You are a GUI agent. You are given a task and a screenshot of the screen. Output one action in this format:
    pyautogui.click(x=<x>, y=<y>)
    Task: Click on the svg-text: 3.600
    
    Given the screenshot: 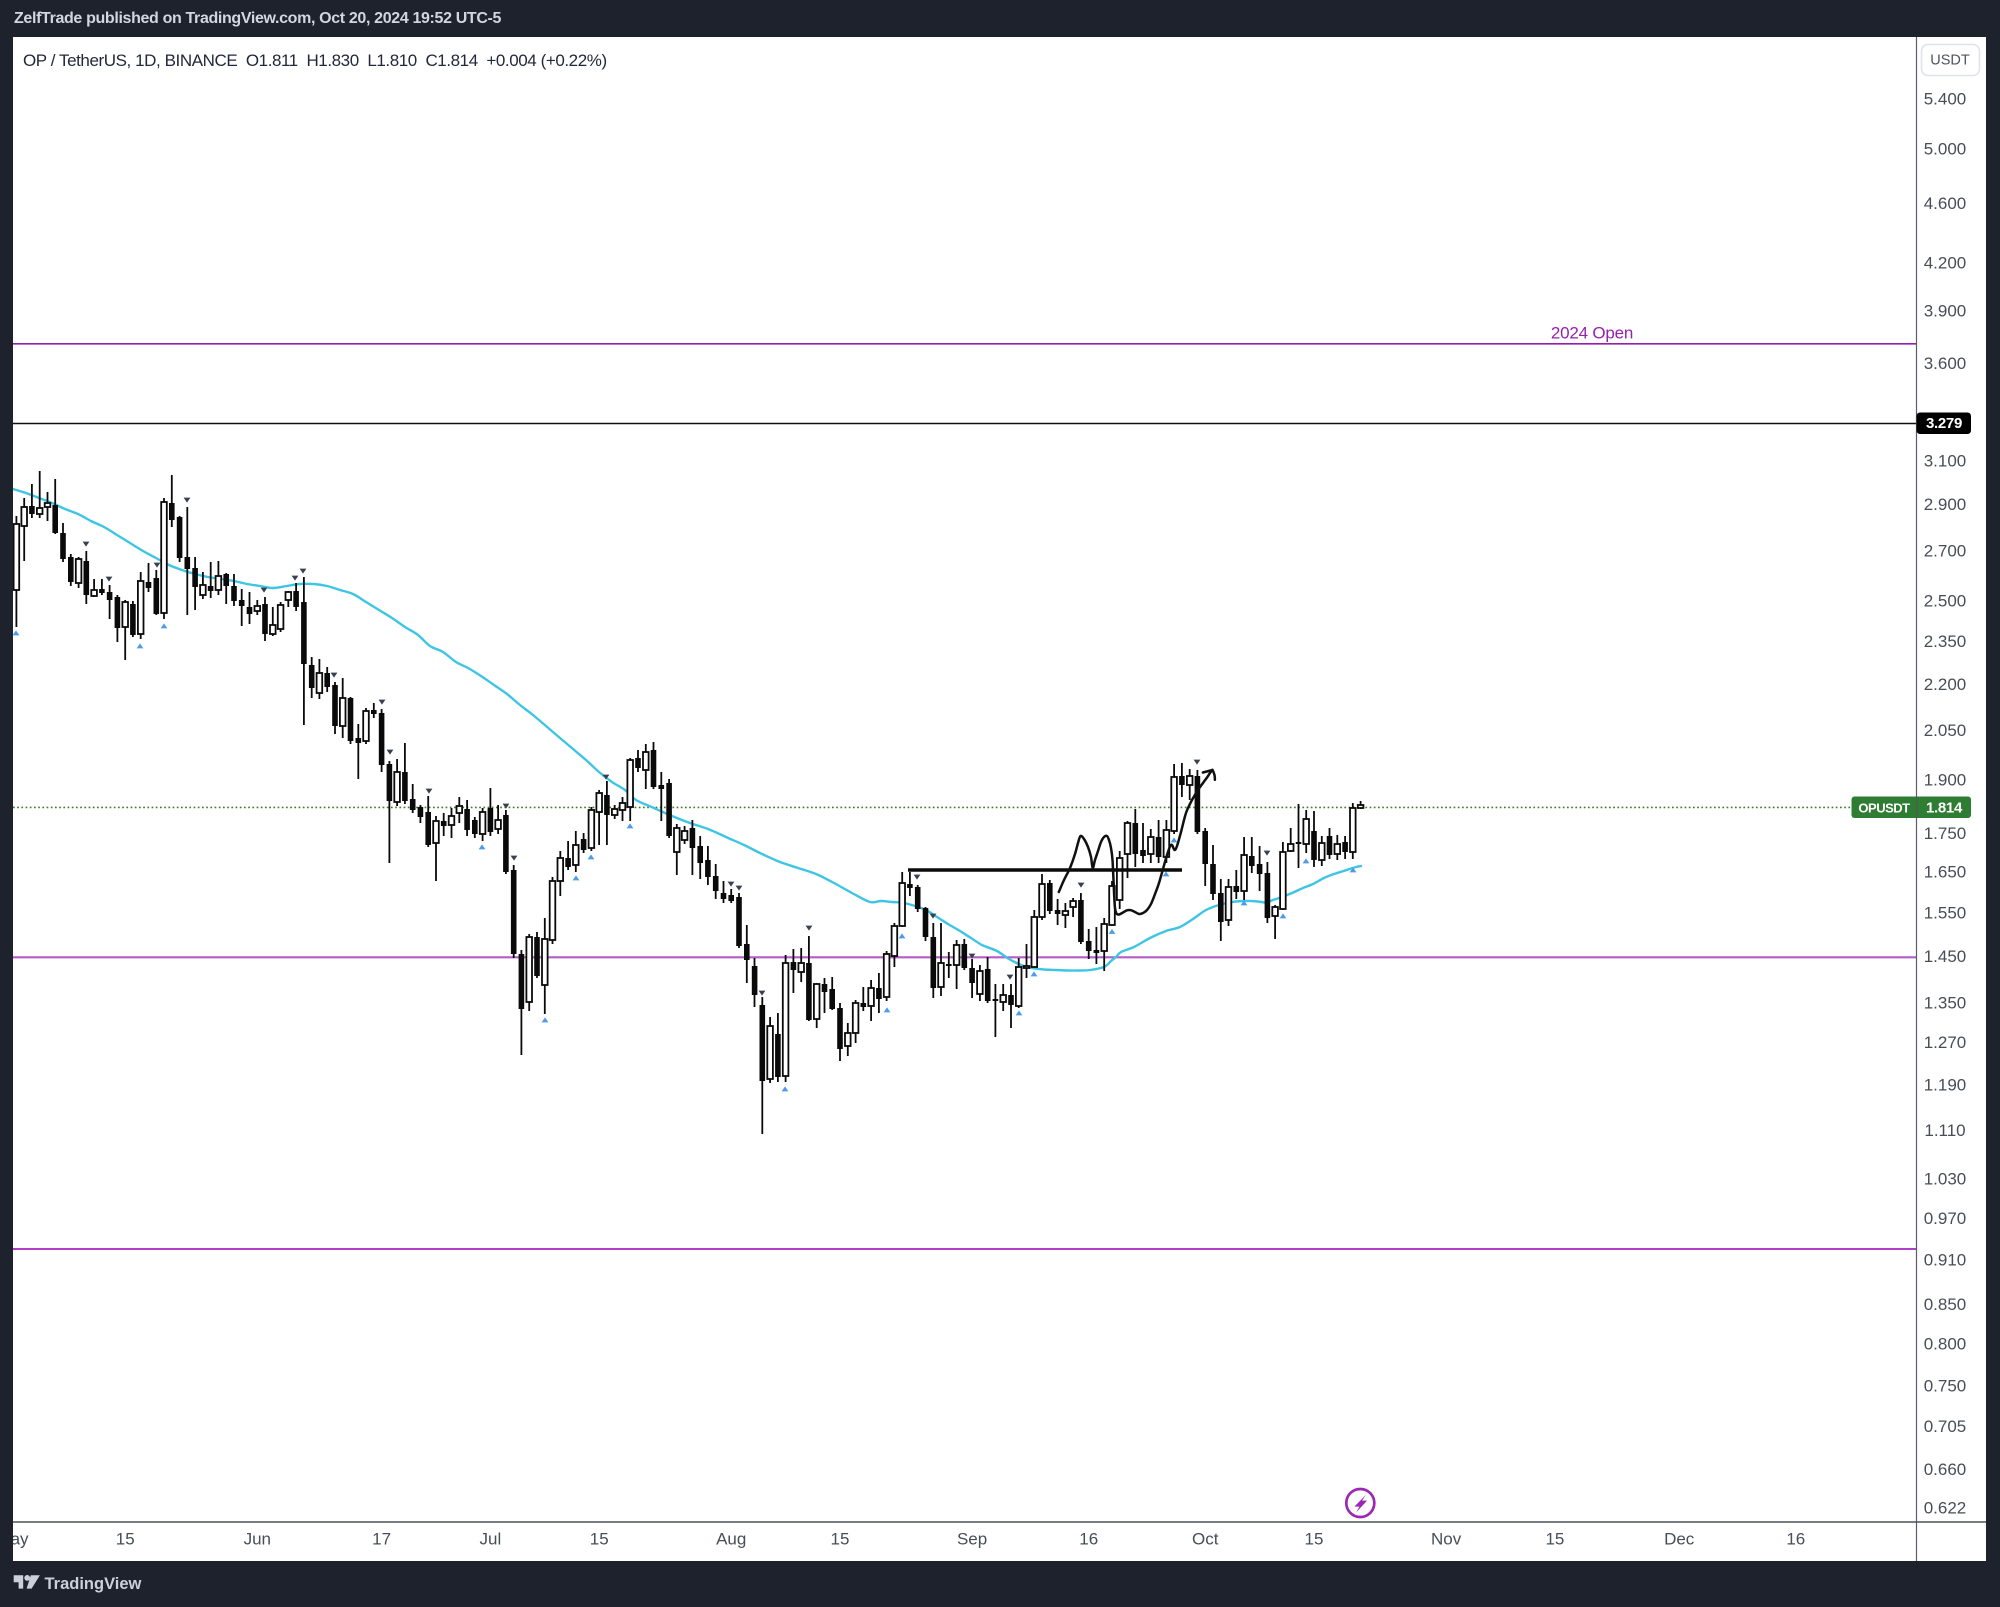 What is the action you would take?
    pyautogui.click(x=1945, y=363)
    